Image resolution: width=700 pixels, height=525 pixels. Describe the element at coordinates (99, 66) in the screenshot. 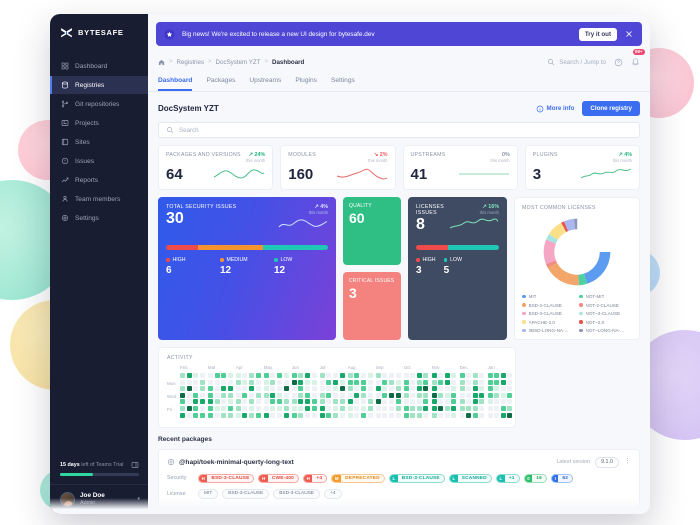

I see `sidebar-item-dashboard: Dashboard` at that location.